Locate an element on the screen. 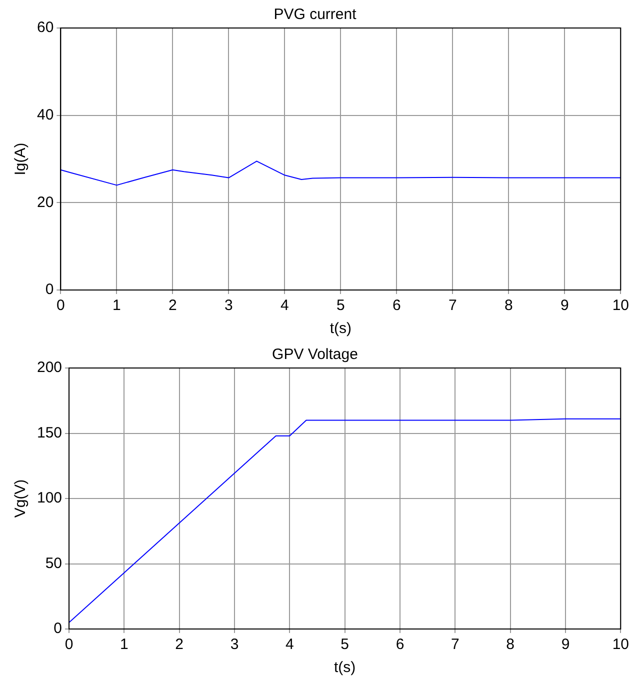  y-tick-label: 40 is located at coordinates (45, 115).